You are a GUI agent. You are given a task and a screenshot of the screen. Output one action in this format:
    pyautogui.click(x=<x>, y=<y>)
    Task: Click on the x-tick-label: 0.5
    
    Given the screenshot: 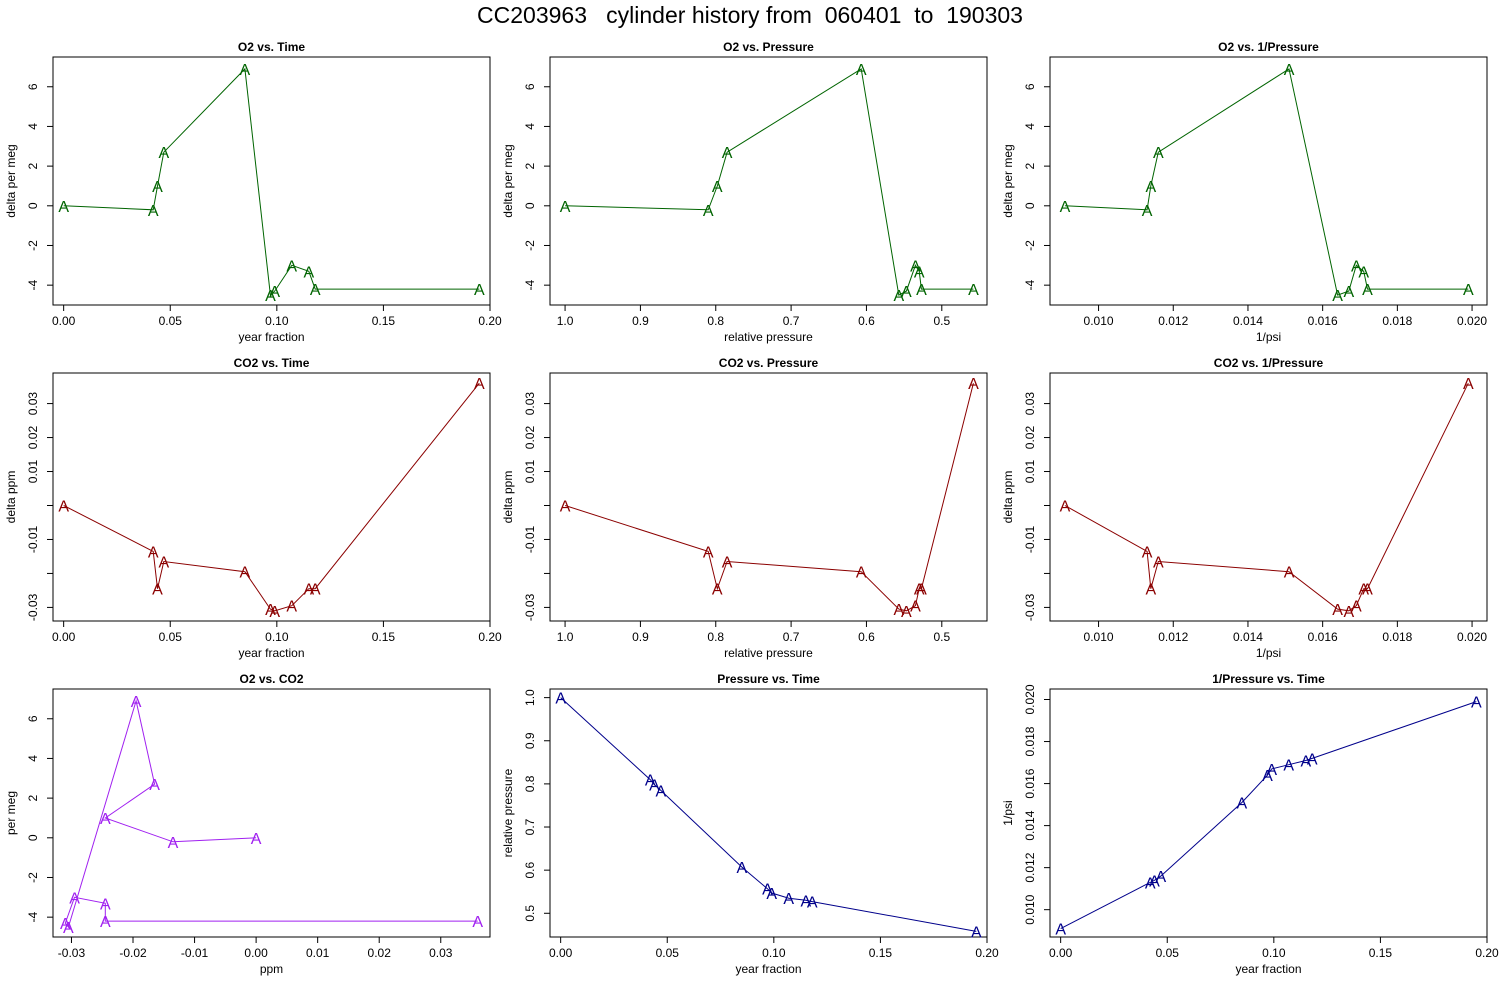 What is the action you would take?
    pyautogui.click(x=941, y=637)
    